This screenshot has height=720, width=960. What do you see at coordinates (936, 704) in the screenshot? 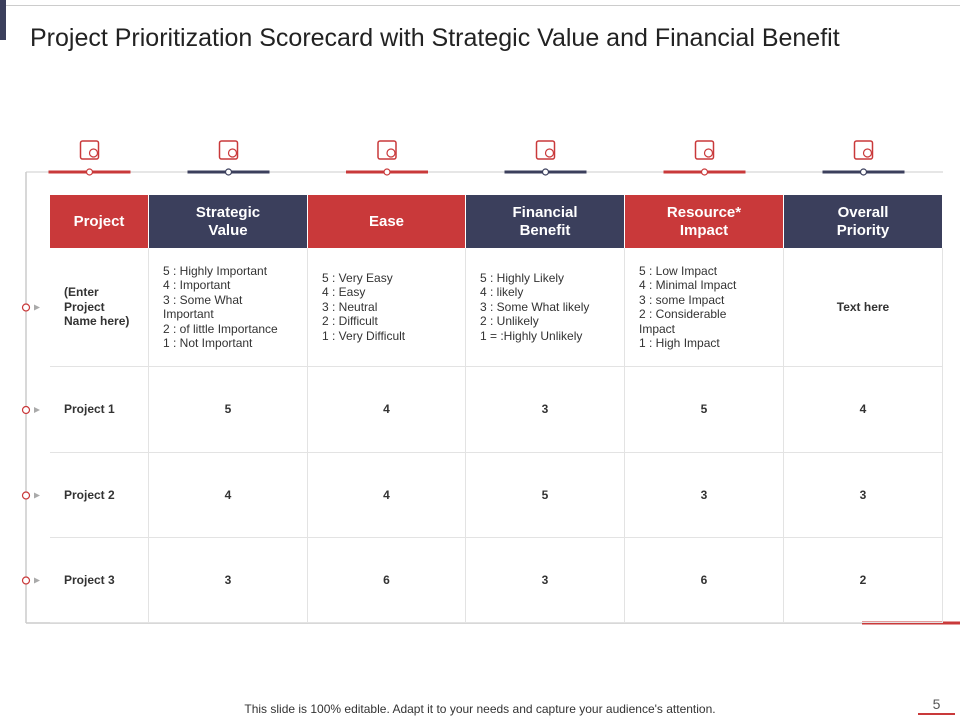
I see `page-number: 5` at bounding box center [936, 704].